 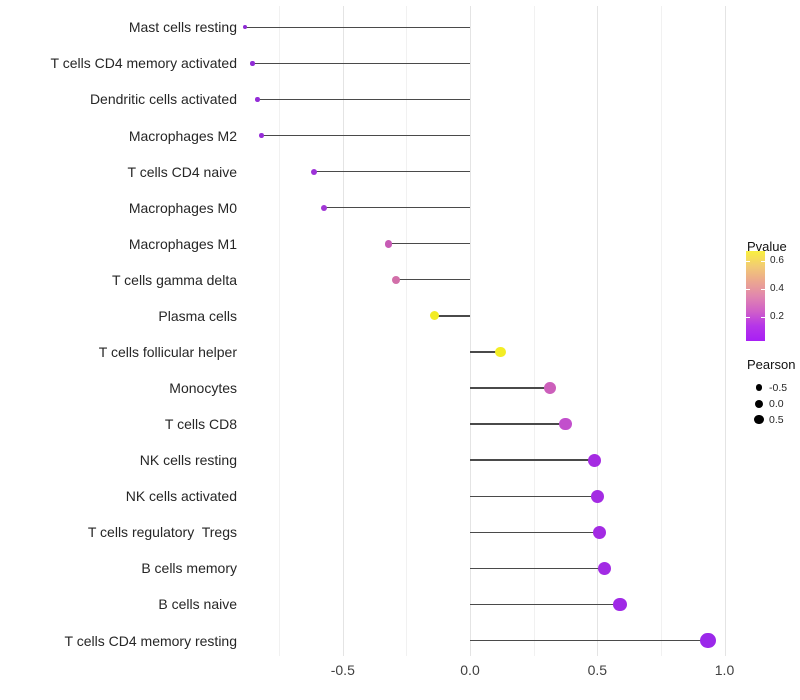 What do you see at coordinates (167, 351) in the screenshot?
I see `y-axis-label: T cells follicular helper` at bounding box center [167, 351].